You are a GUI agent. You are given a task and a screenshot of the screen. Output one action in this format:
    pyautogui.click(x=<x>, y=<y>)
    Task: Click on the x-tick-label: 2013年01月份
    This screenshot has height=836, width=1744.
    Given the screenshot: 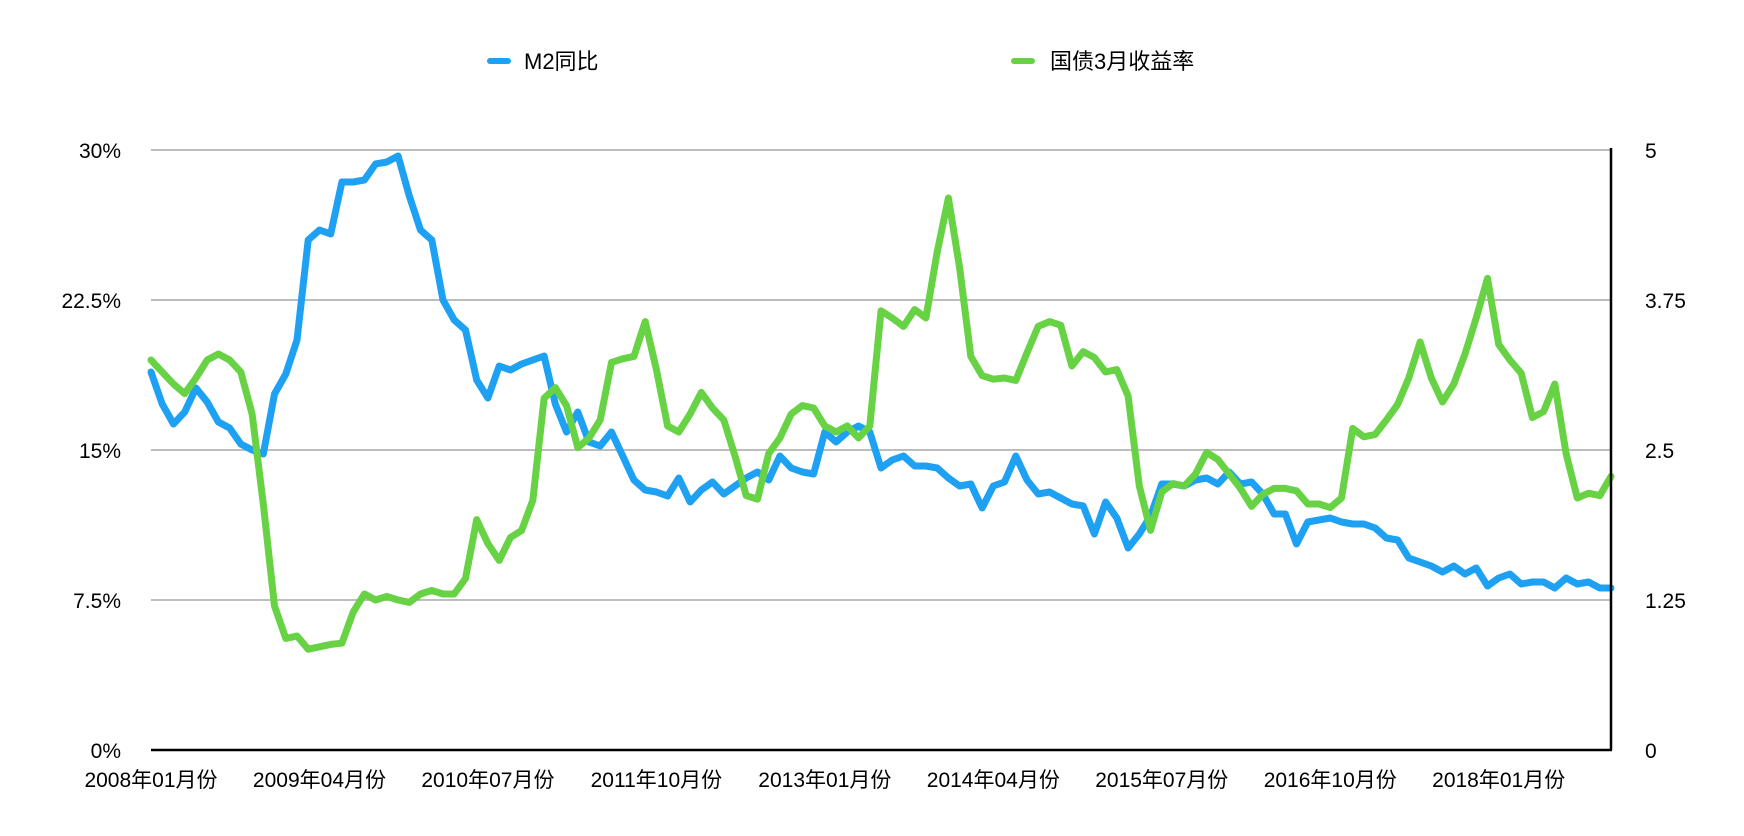 What is the action you would take?
    pyautogui.click(x=824, y=780)
    